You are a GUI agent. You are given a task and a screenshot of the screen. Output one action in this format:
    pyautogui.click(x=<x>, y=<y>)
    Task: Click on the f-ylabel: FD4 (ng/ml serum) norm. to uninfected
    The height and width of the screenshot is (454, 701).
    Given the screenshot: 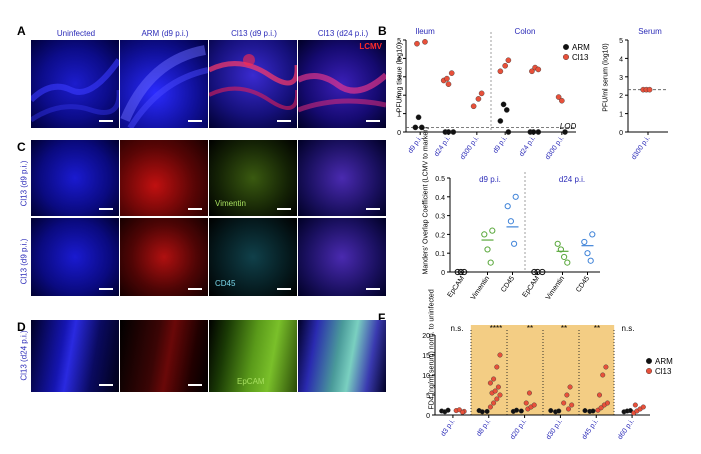 What is the action you would take?
    pyautogui.click(x=432, y=349)
    